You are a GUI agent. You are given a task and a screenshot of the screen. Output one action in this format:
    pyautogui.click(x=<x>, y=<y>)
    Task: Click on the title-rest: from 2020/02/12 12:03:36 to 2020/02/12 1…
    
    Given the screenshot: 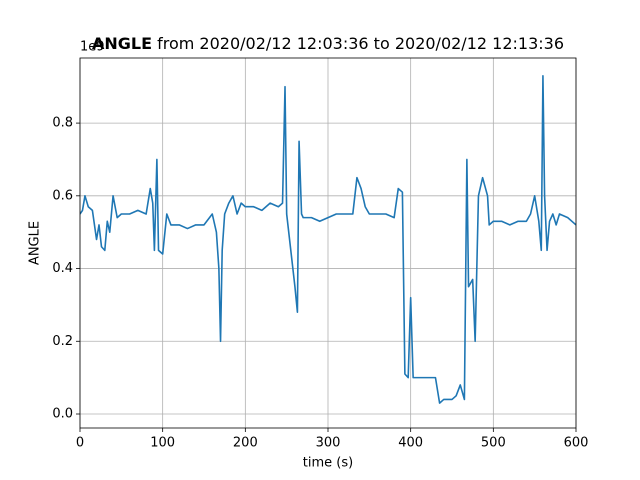 What is the action you would take?
    pyautogui.click(x=360, y=43)
    